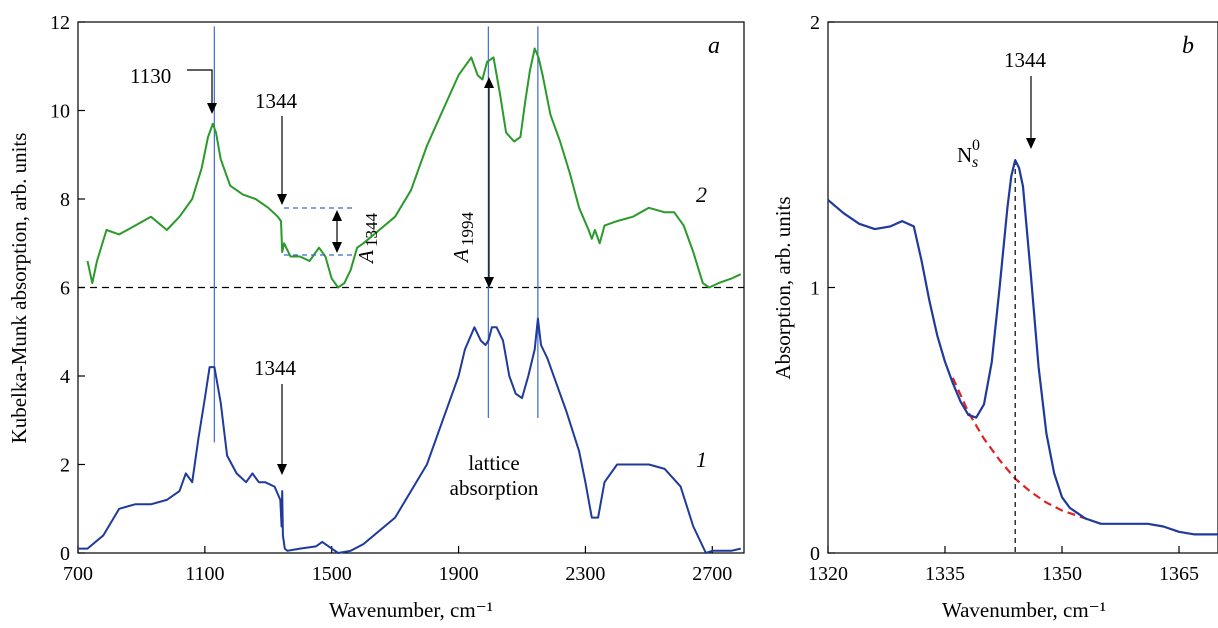 This screenshot has height=628, width=1218. I want to click on y-axis-title-a: Kubelka-Munk absorption, arb. units, so click(19, 288).